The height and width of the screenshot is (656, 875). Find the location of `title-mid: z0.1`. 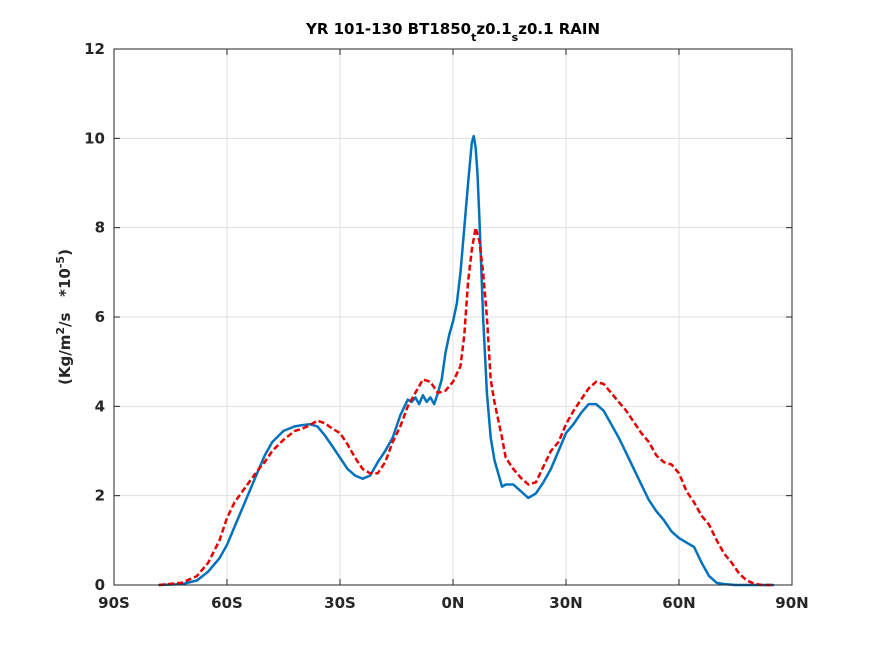

title-mid: z0.1 is located at coordinates (493, 29).